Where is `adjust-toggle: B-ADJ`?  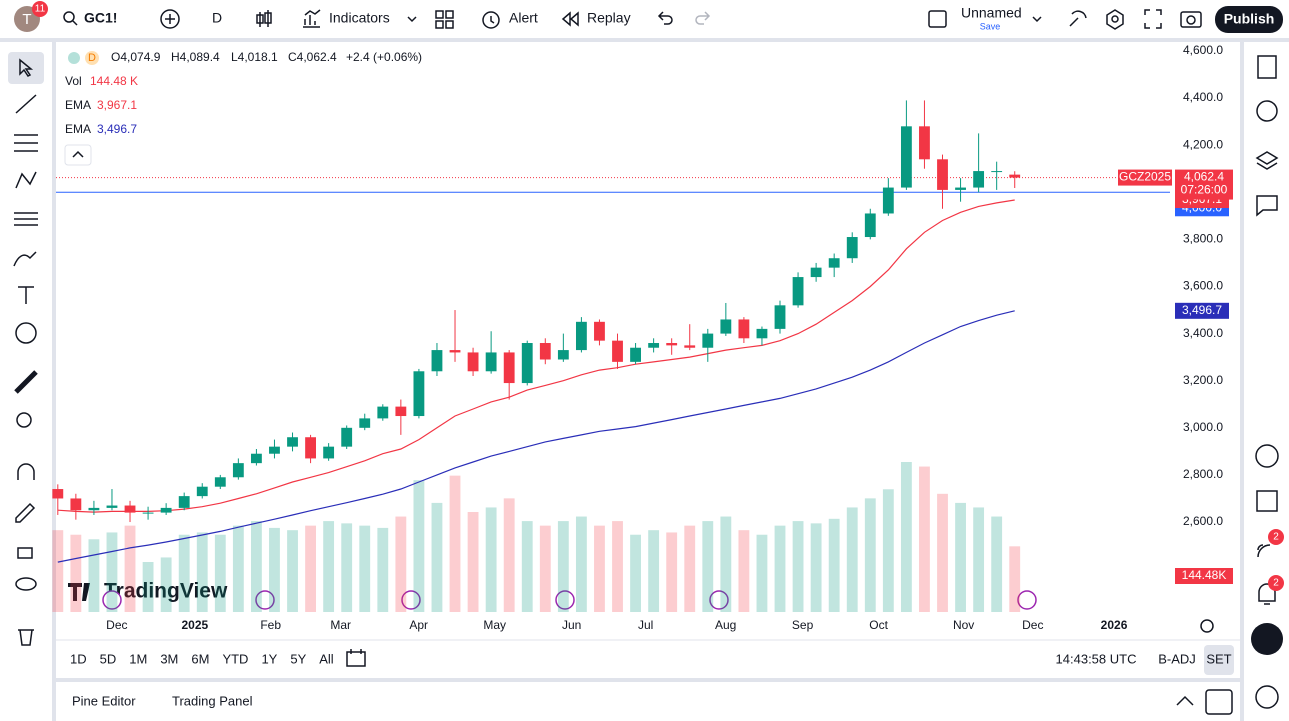
adjust-toggle: B-ADJ is located at coordinates (1177, 658).